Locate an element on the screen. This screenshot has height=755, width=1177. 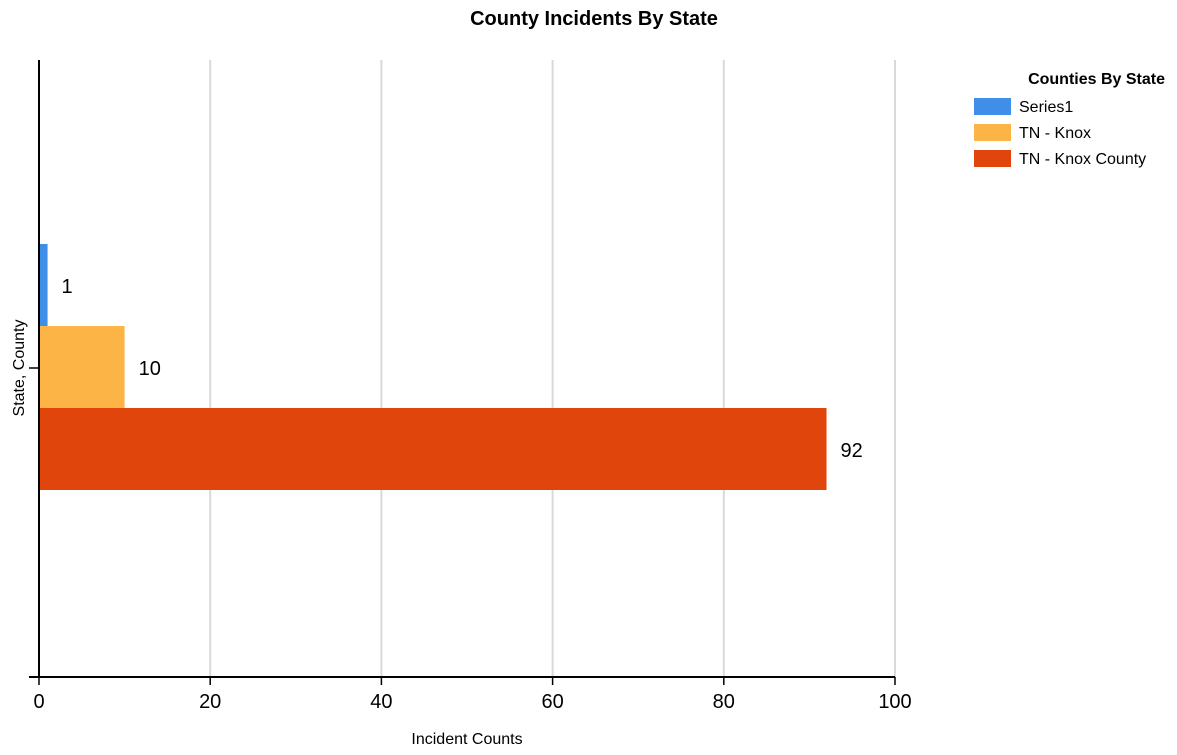
data-label-tn-knox-county: 92 is located at coordinates (852, 451).